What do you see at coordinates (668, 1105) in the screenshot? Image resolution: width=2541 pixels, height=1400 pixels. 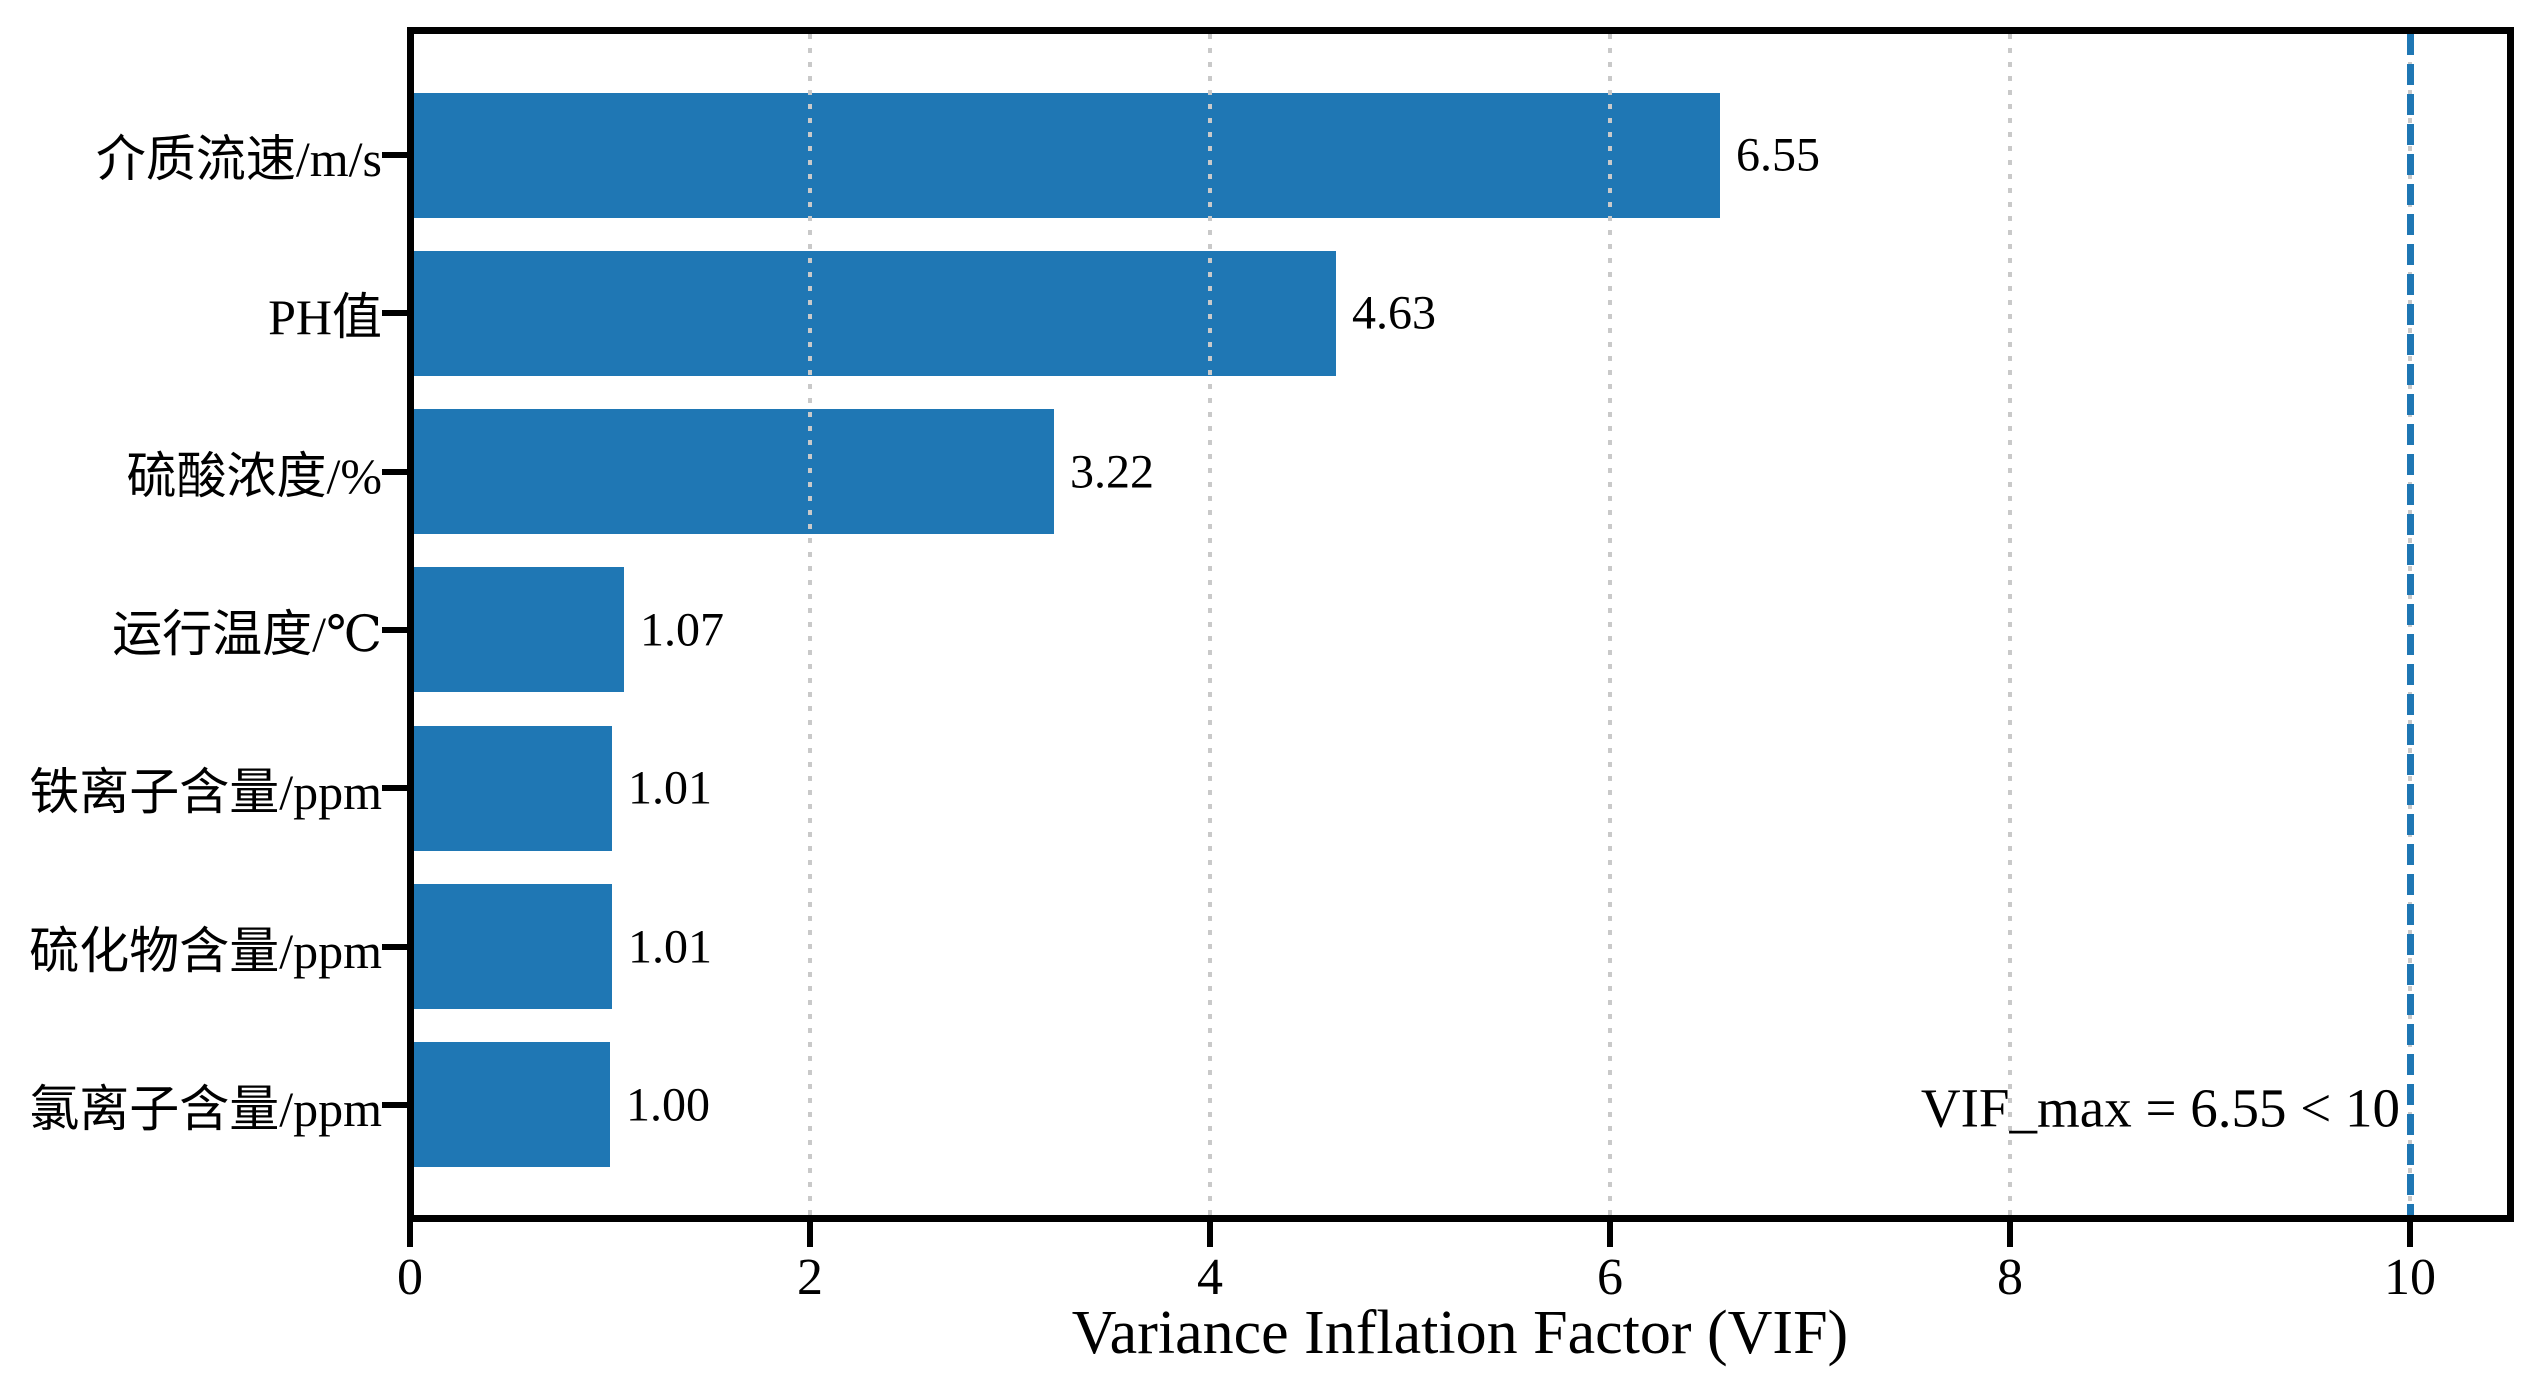 I see `bar-value-label: 1.00` at bounding box center [668, 1105].